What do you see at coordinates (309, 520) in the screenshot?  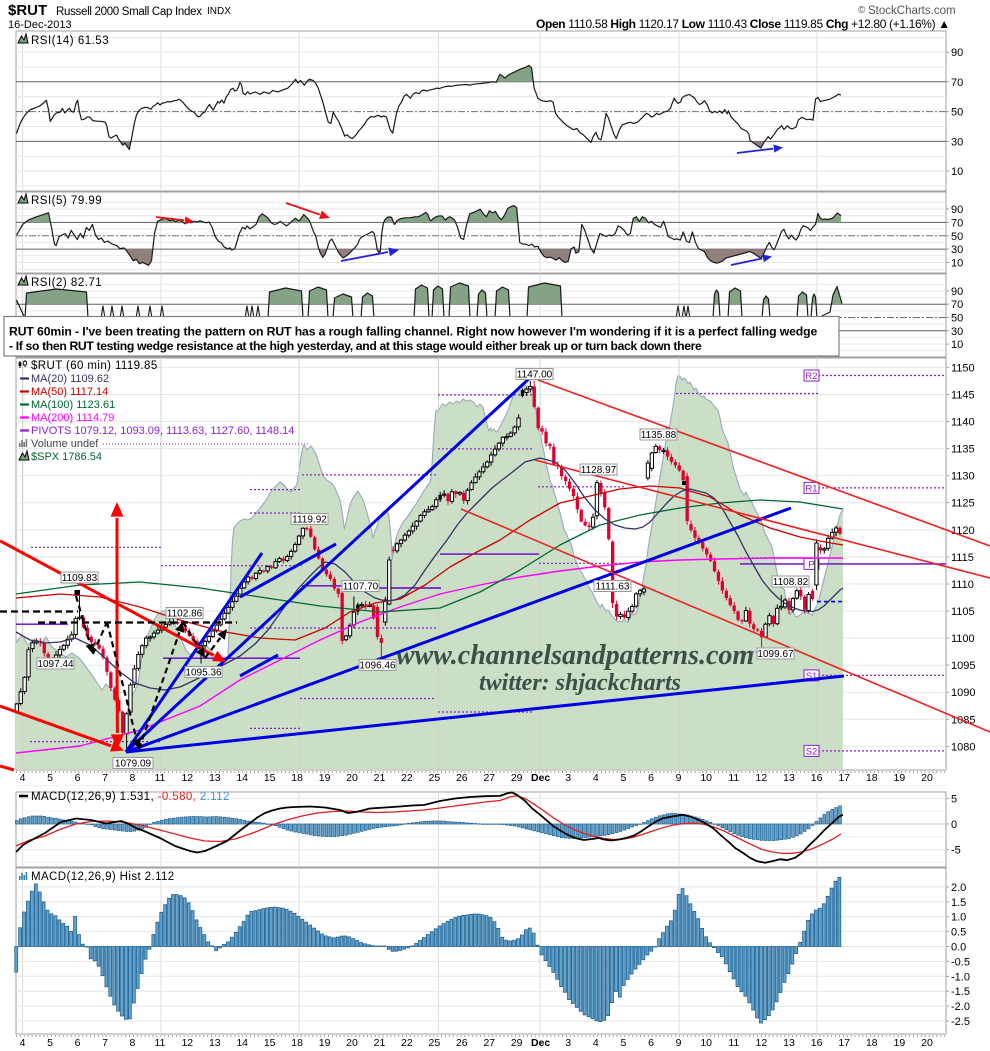 I see `svg-text: 1119.92` at bounding box center [309, 520].